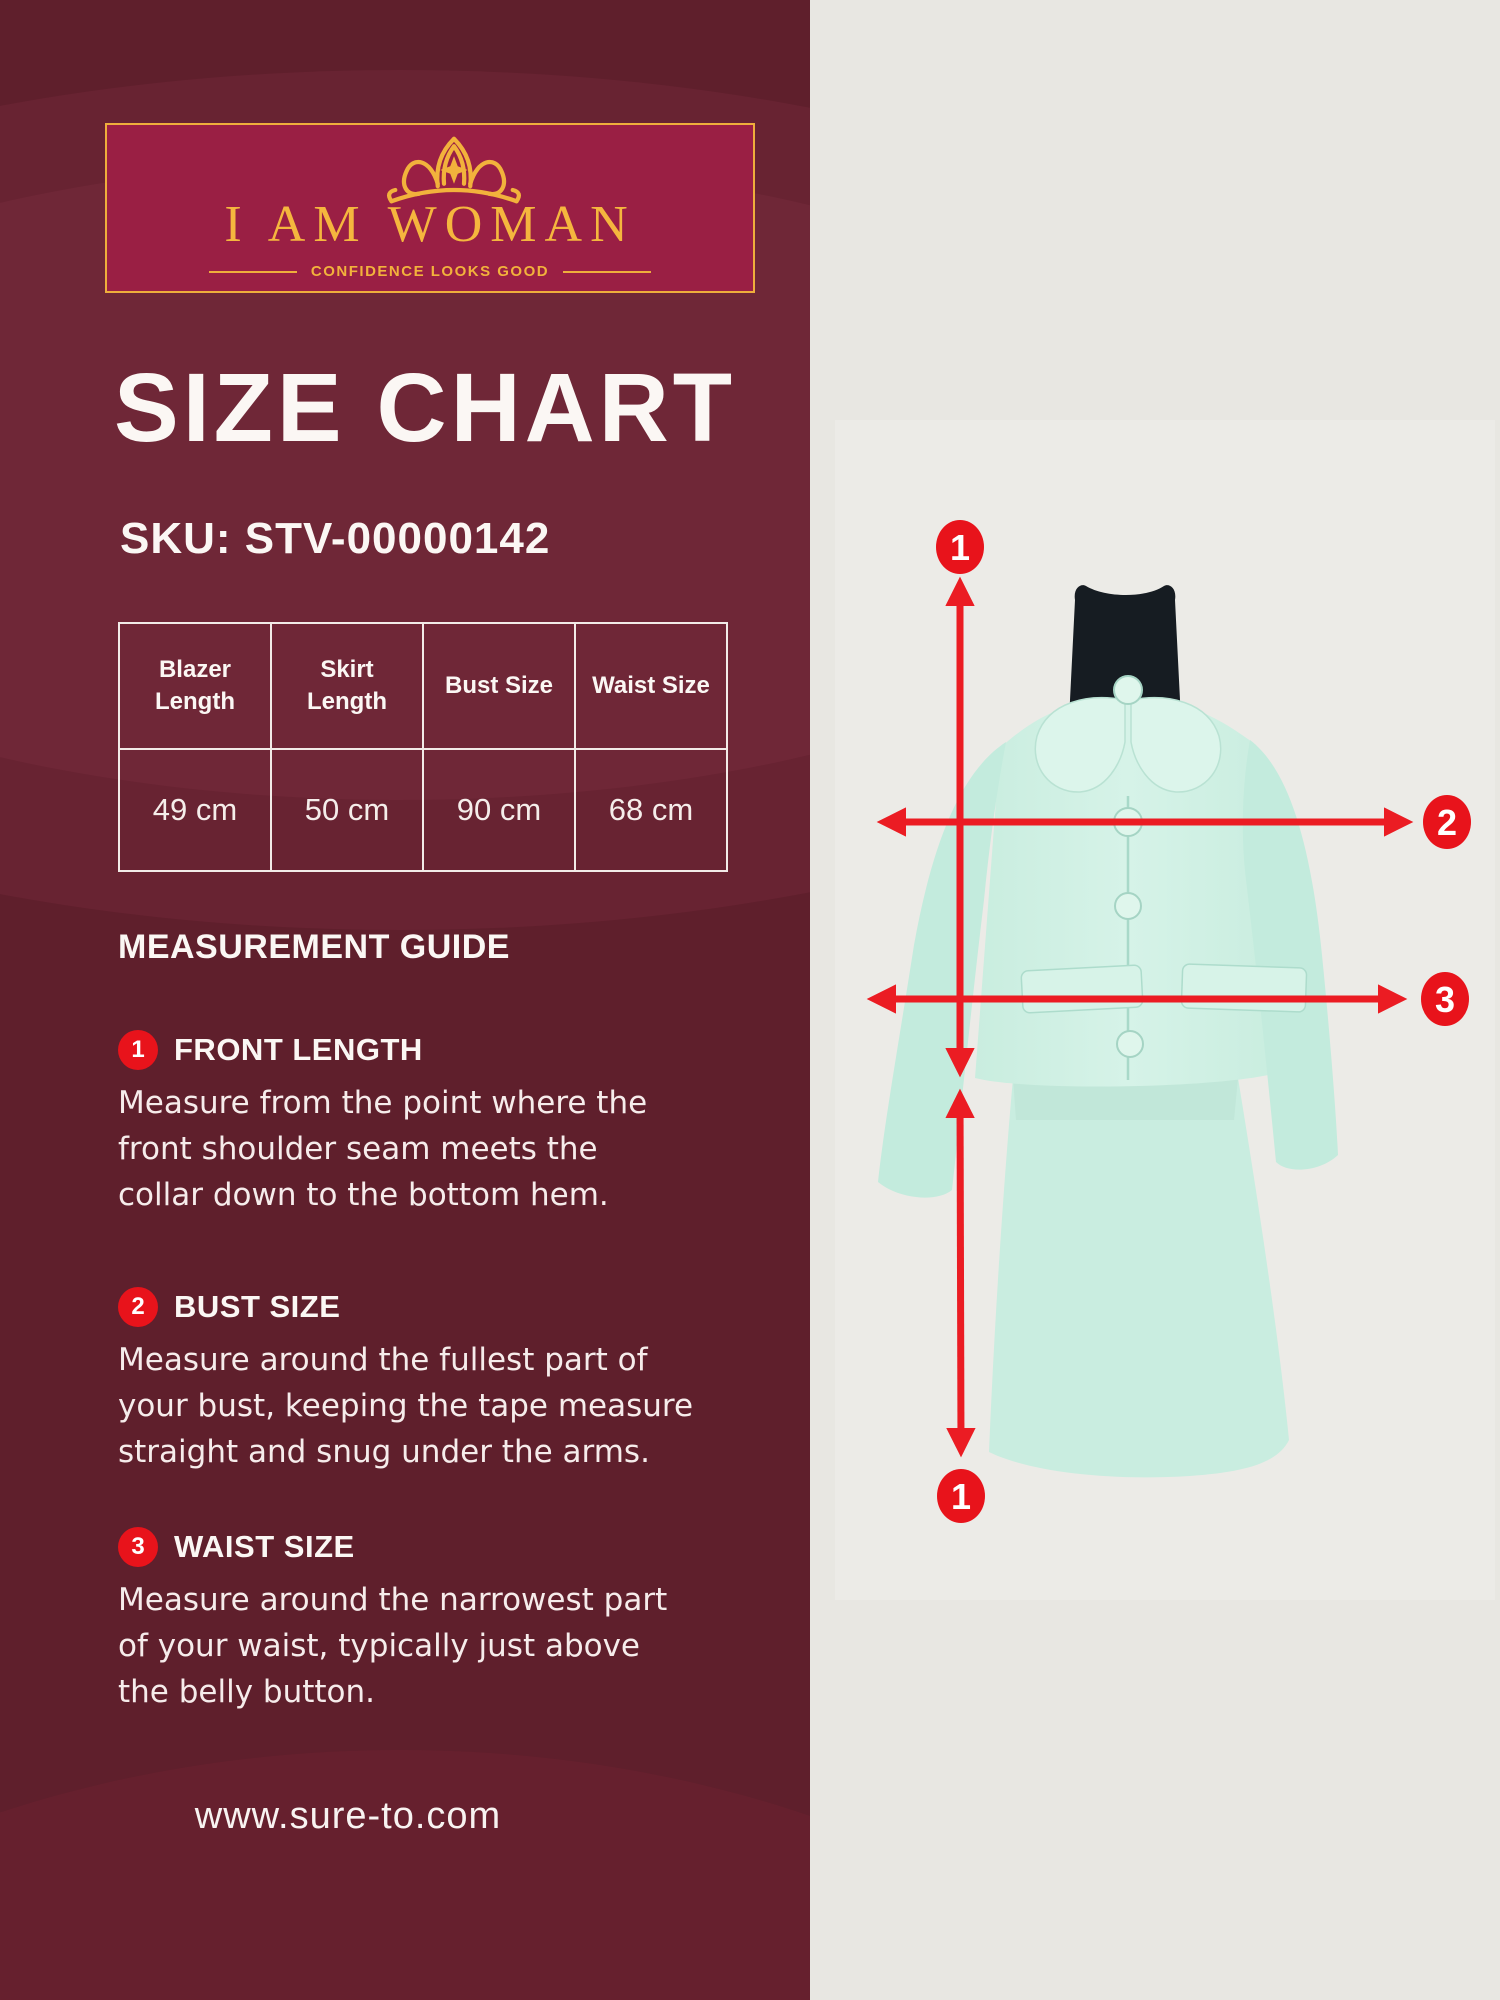 Image resolution: width=1500 pixels, height=2000 pixels. I want to click on value-waist-size: 68 cm, so click(651, 810).